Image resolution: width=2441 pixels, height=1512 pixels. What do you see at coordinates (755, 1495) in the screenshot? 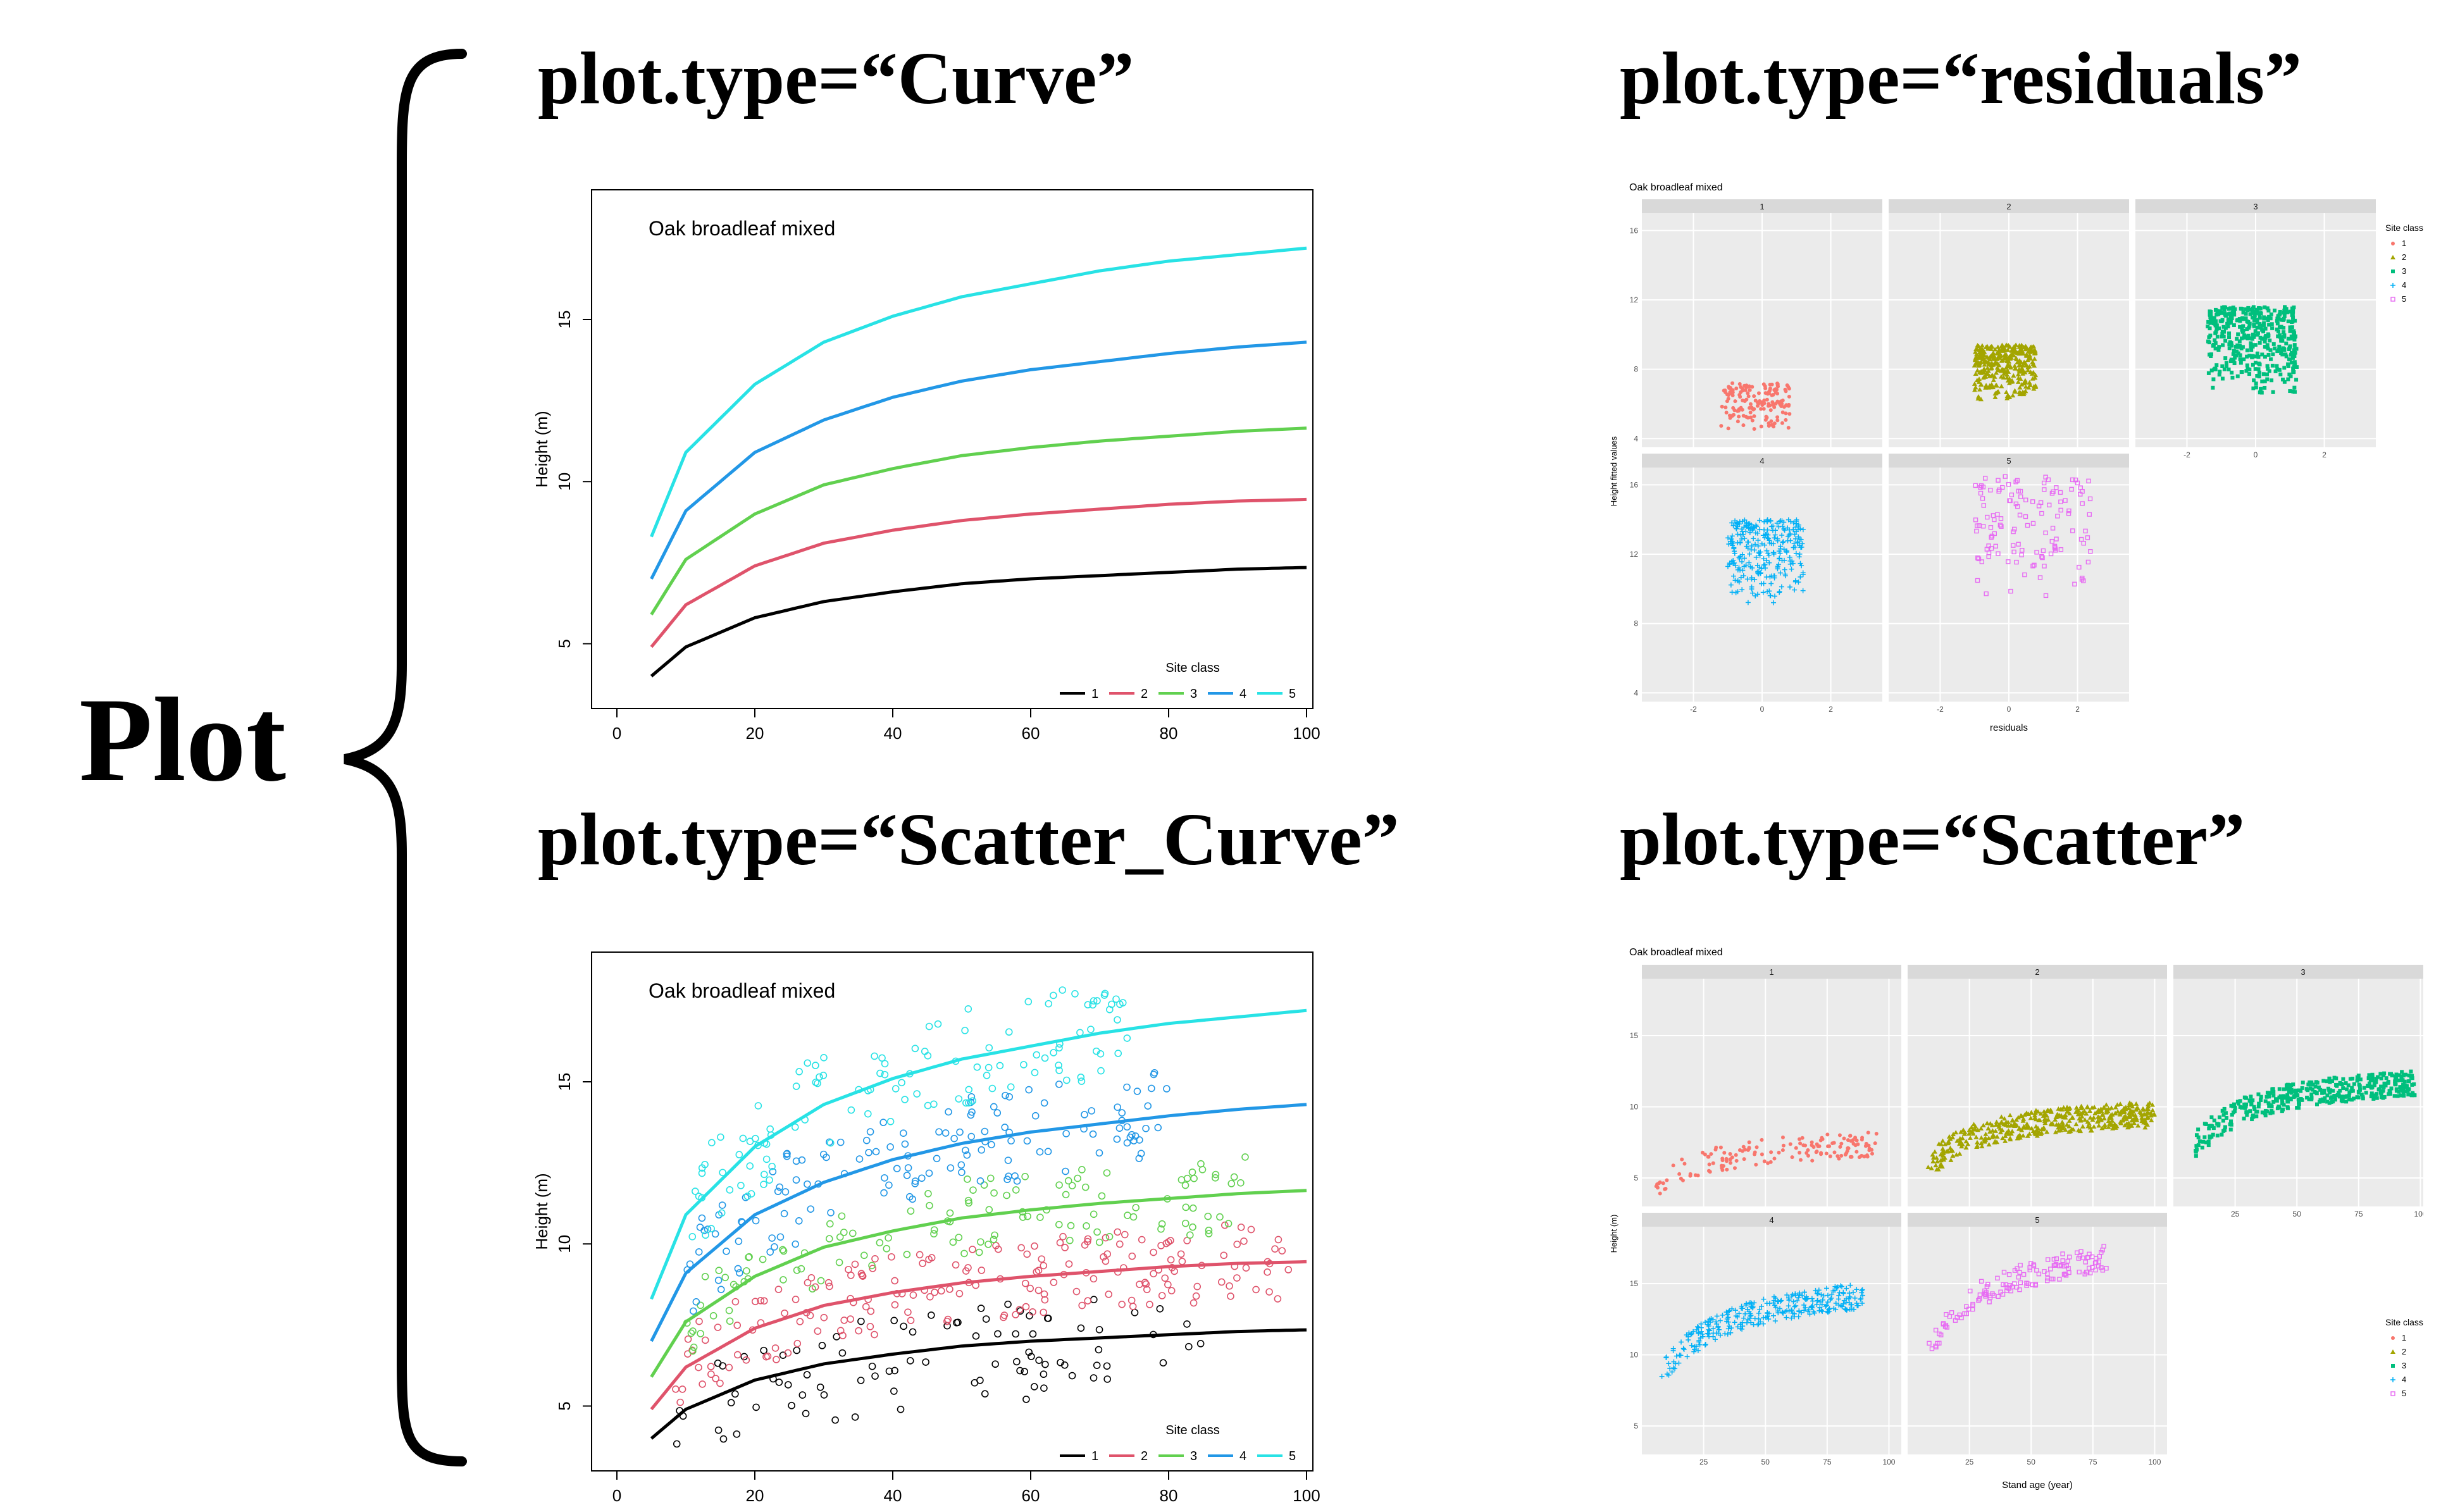
I see `x-tick-label: 20` at bounding box center [755, 1495].